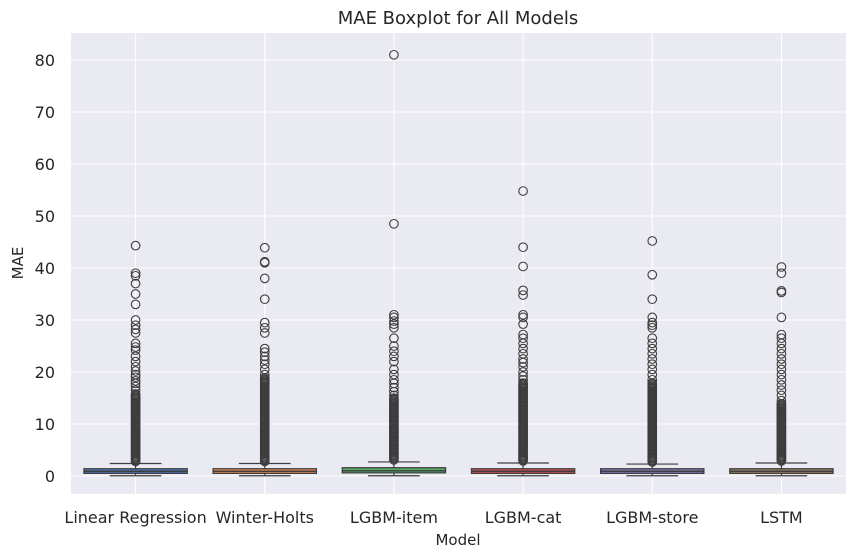 The width and height of the screenshot is (855, 560). I want to click on y-tick-label-40: 40, so click(45, 268).